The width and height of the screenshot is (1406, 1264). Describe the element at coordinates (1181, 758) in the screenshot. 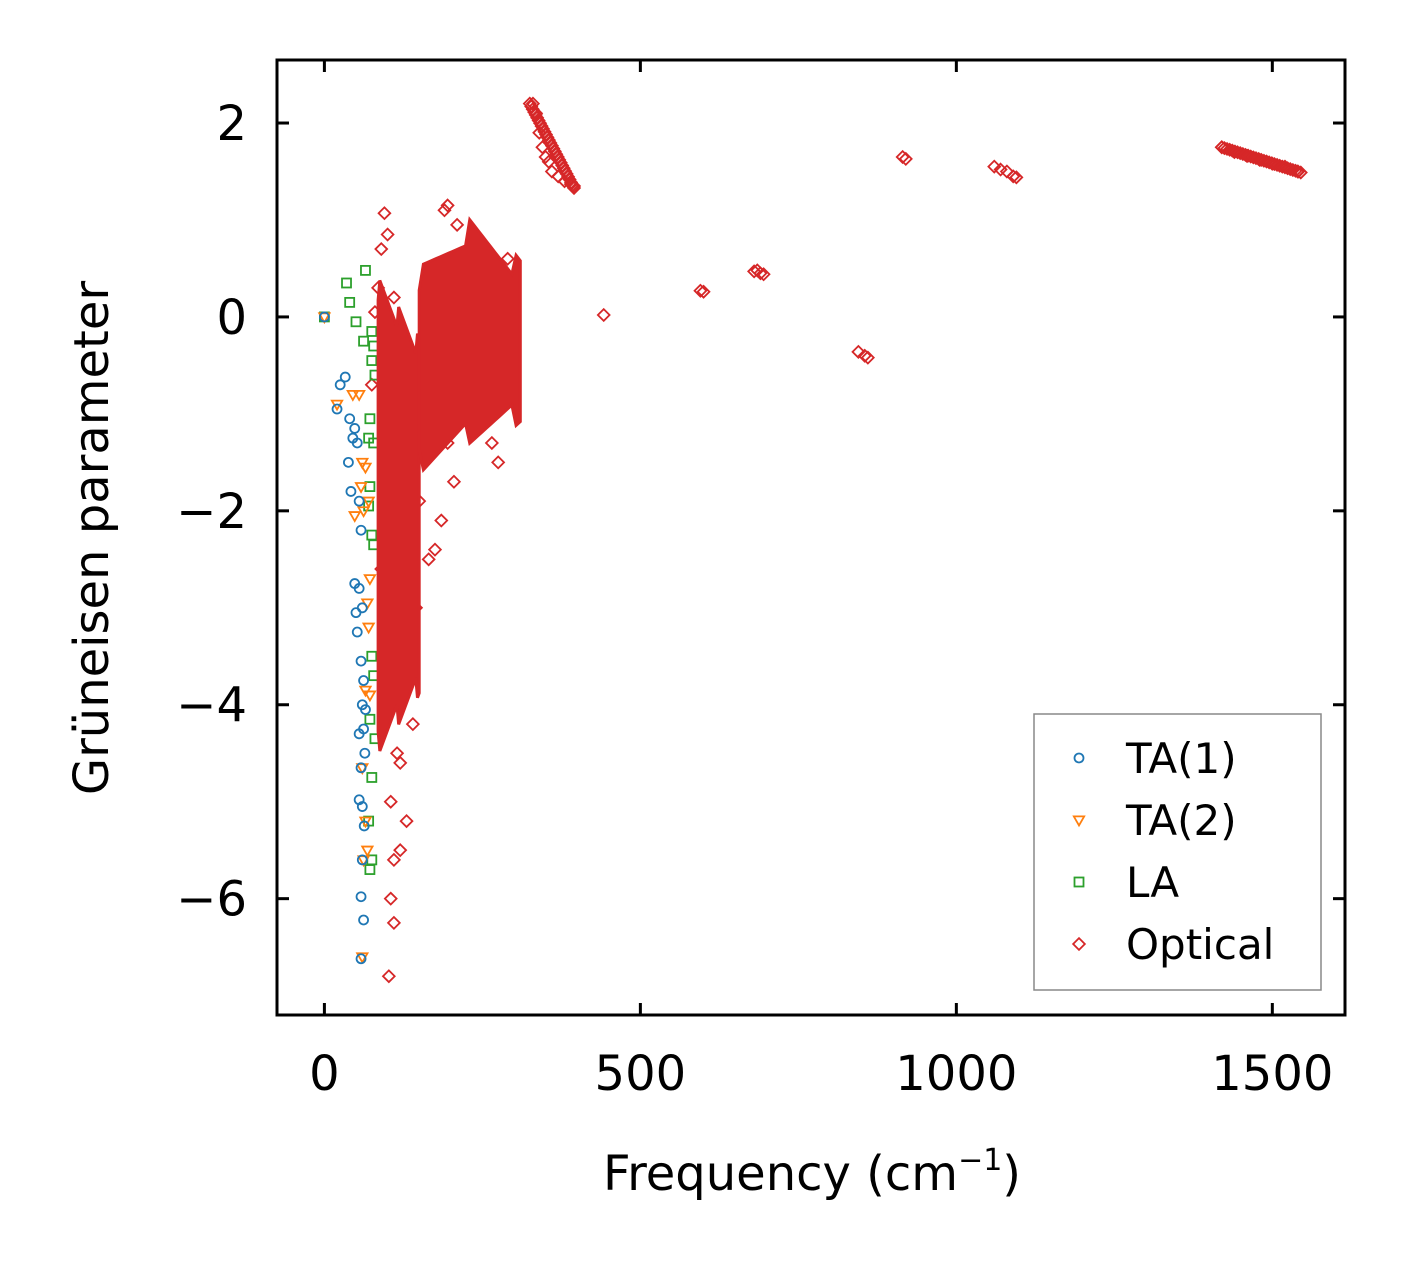

I see `legend-label-0: TA(1)` at that location.